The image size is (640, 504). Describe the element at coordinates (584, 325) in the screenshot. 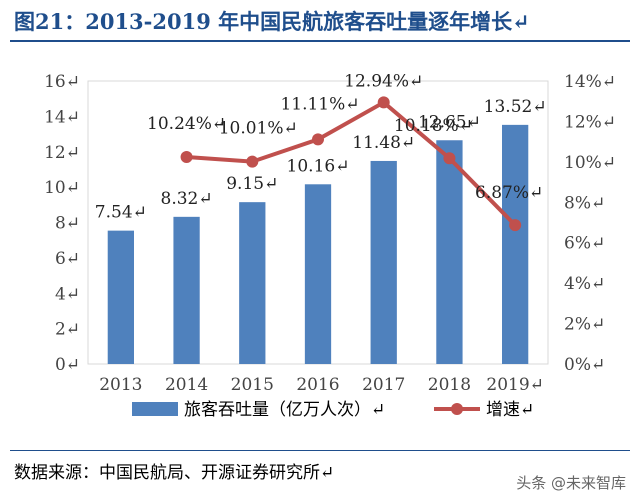

I see `right-axis-tick-label: 2%↵` at that location.